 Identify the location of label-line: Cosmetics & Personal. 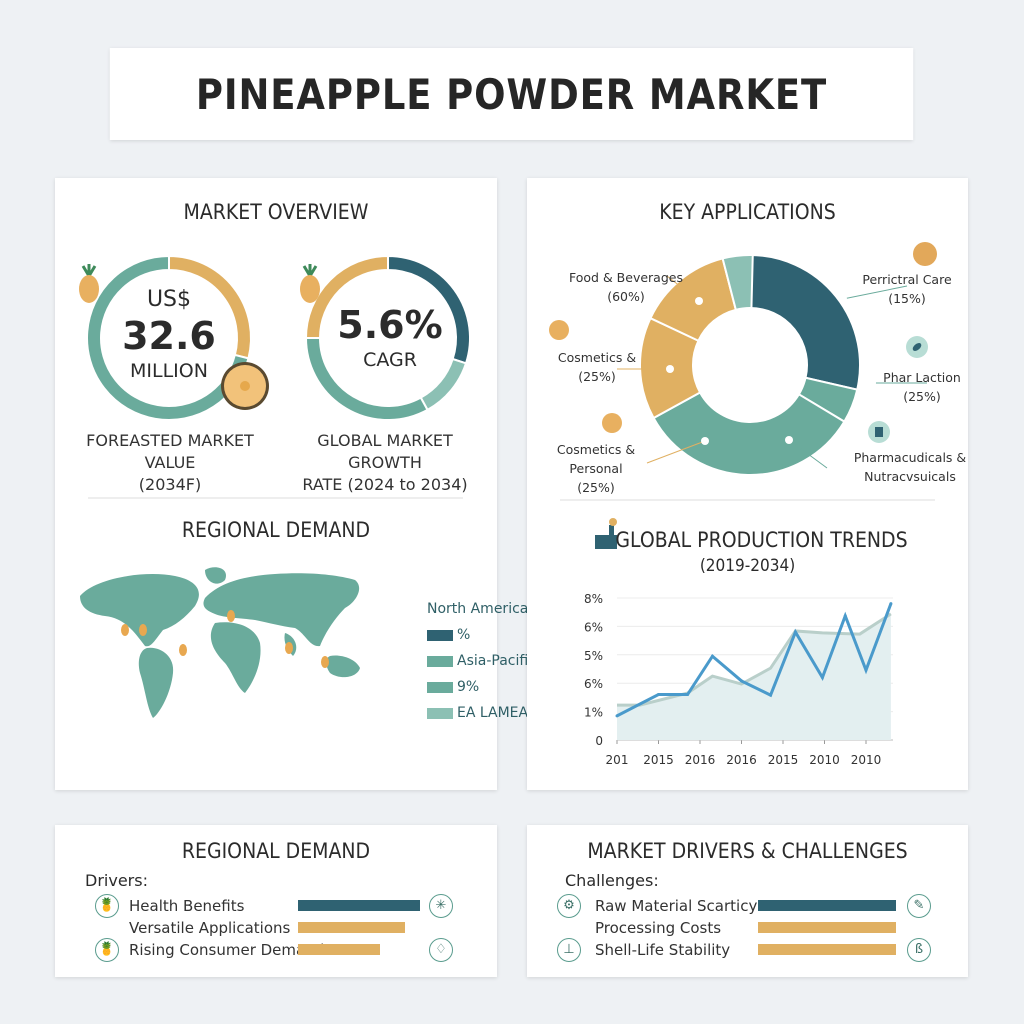
(596, 459).